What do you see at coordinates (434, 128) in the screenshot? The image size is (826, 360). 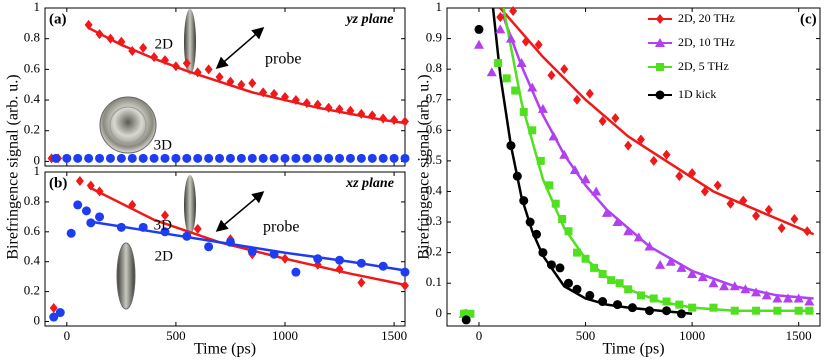 I see `y-tick-label: 0.6` at bounding box center [434, 128].